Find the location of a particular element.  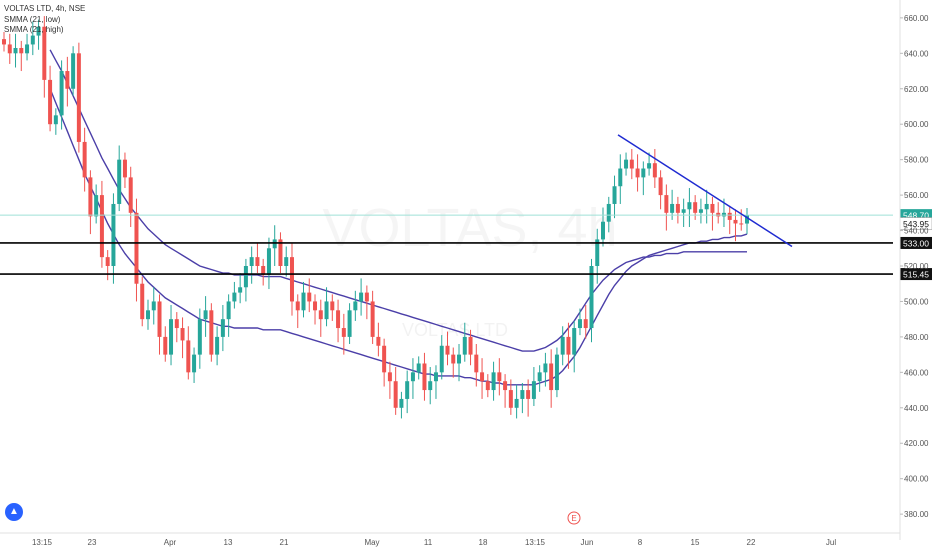

x-tick-label: 21 is located at coordinates (284, 542).